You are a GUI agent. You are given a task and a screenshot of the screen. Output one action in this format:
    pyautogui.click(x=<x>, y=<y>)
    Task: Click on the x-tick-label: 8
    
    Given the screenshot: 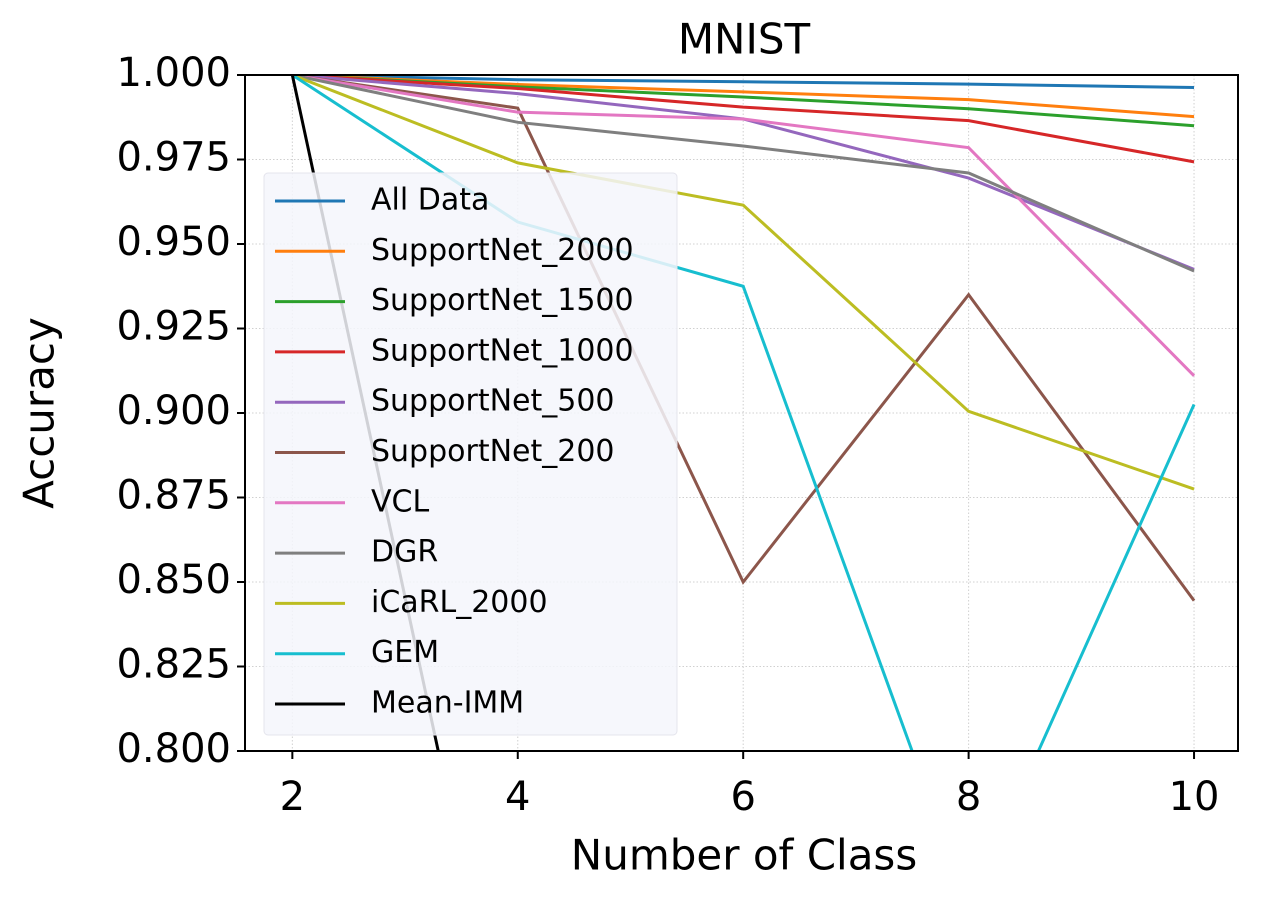 What is the action you would take?
    pyautogui.click(x=968, y=797)
    